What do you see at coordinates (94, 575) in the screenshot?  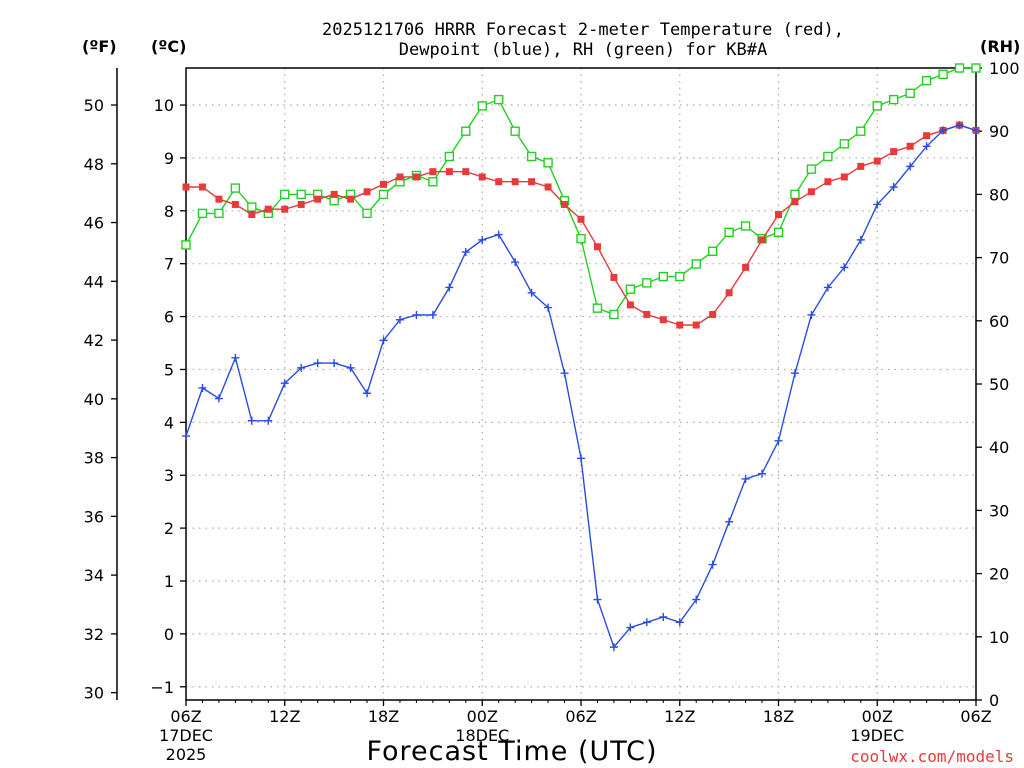 I see `fahrenheit-tick-label: 34` at bounding box center [94, 575].